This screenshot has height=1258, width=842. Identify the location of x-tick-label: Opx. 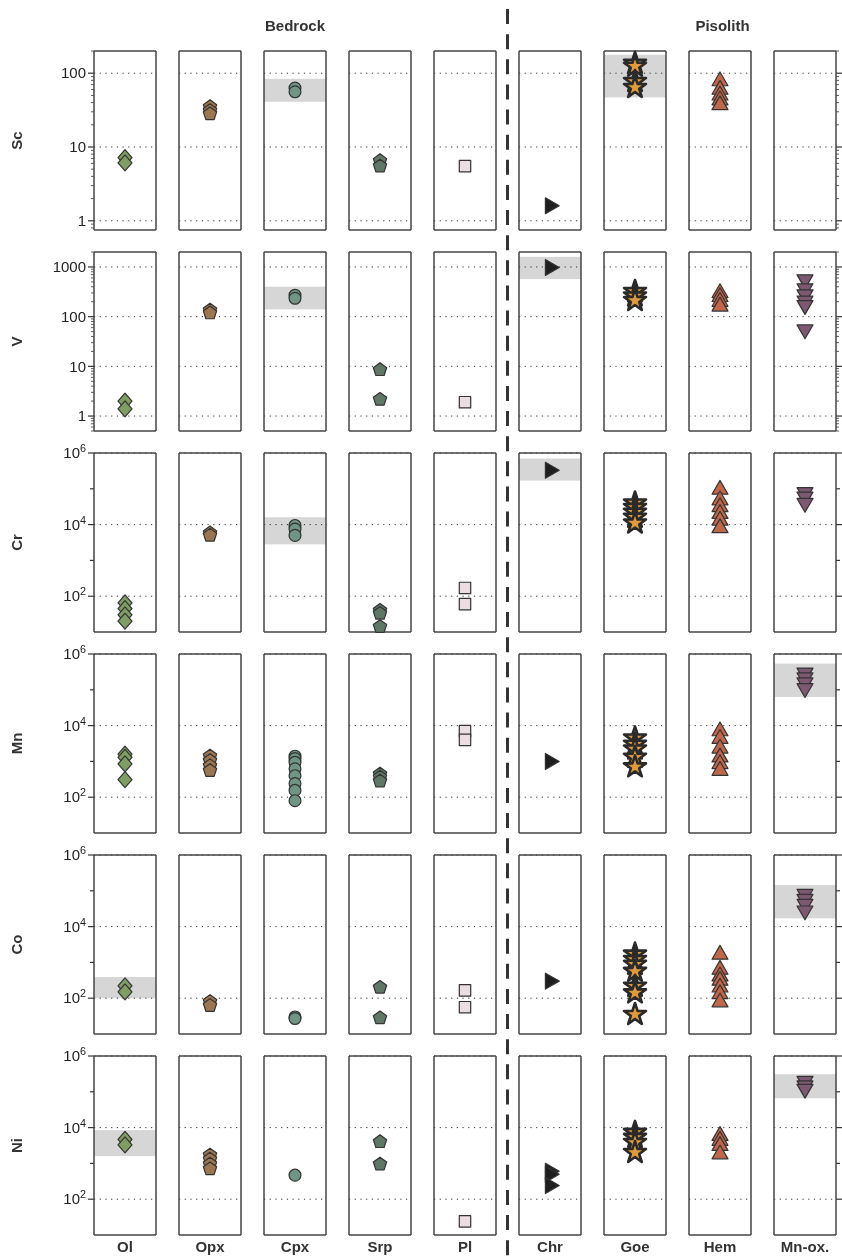
(210, 1246).